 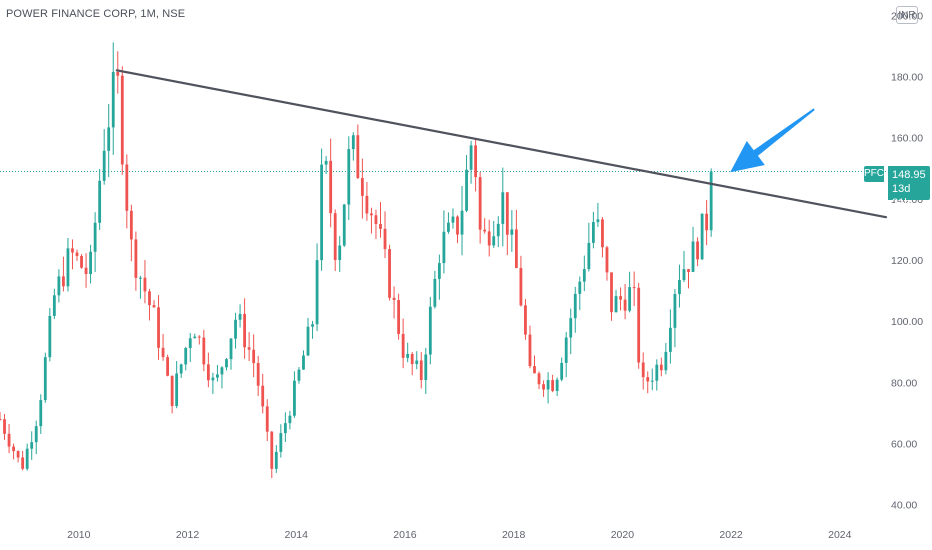 What do you see at coordinates (297, 535) in the screenshot?
I see `x-tick-label: 2014` at bounding box center [297, 535].